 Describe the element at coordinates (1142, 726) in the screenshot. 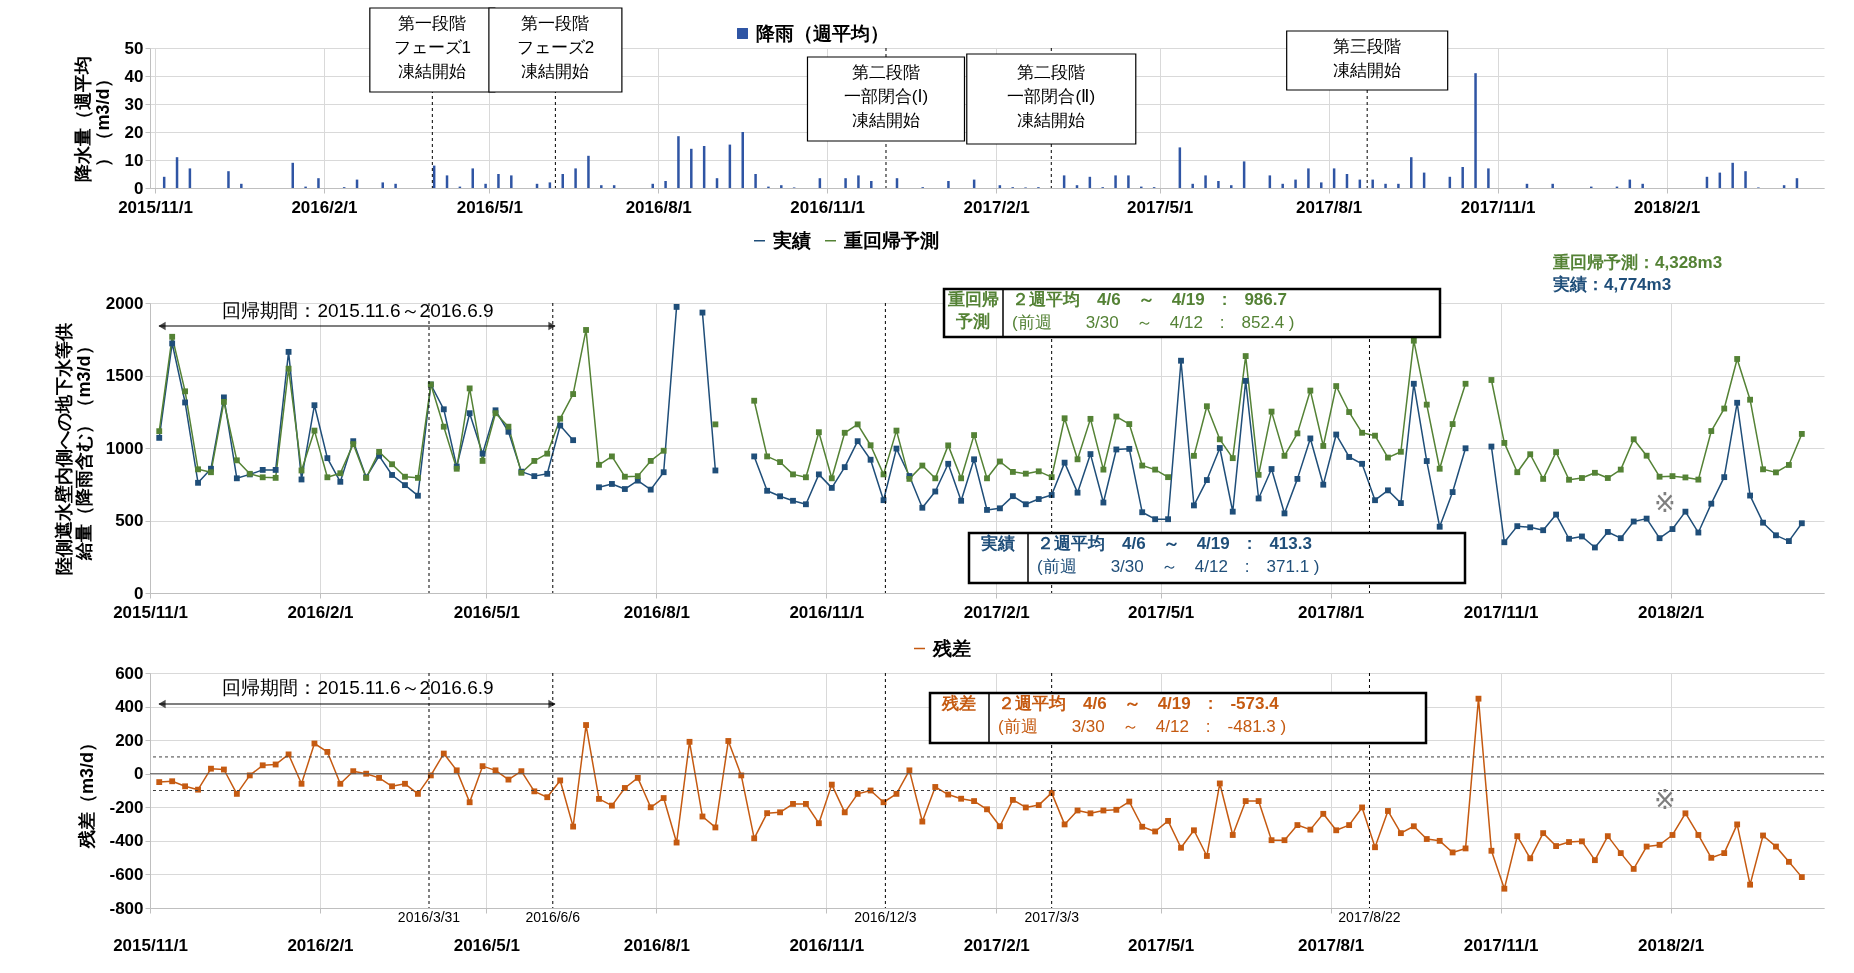

I see `annotation: (前週 3/30 ～ 4/12 : -481.3 )` at that location.